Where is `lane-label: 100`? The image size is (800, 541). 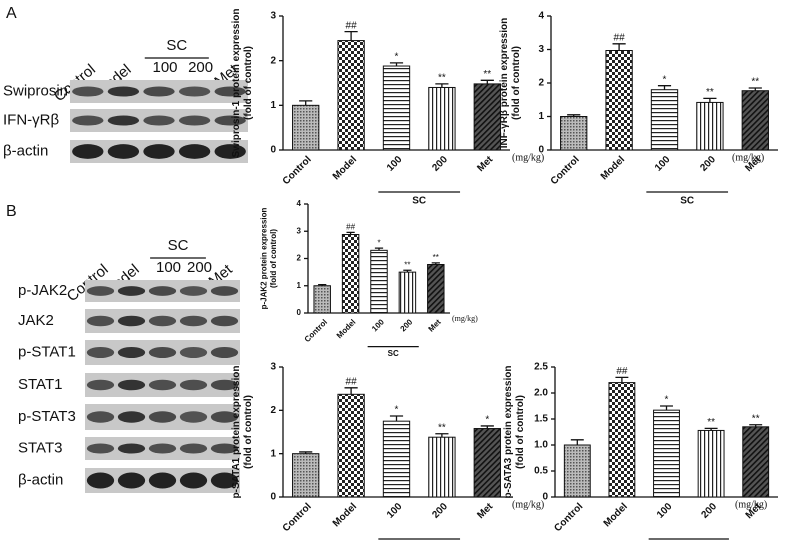 lane-label: 100 is located at coordinates (164, 67).